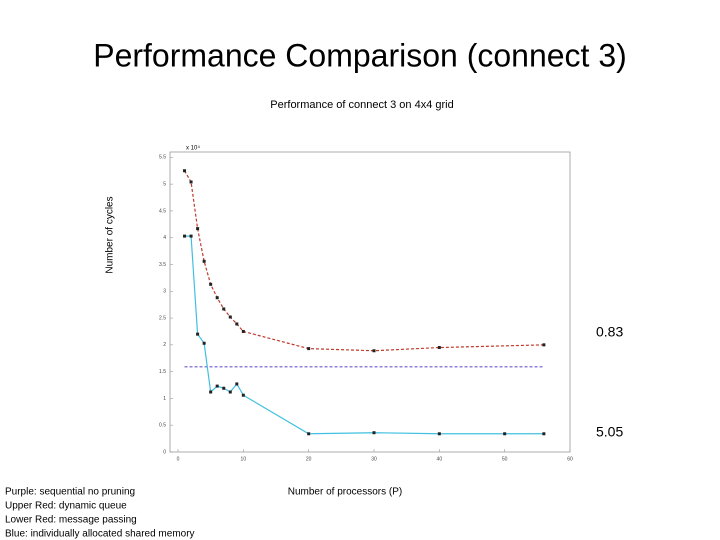 The height and width of the screenshot is (540, 720). I want to click on chart-title: Performance of connect 3 on 4x4 grid, so click(361, 105).